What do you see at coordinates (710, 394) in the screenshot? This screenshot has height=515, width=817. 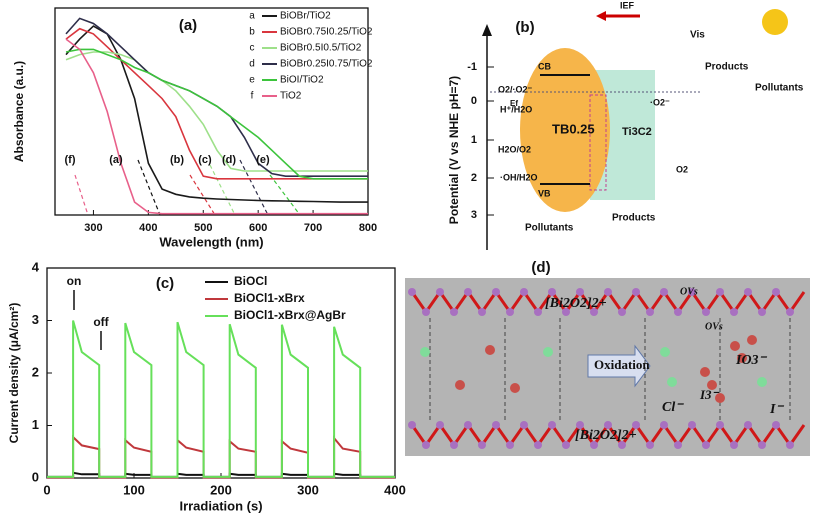 I see `diagram-label: I3⁻` at bounding box center [710, 394].